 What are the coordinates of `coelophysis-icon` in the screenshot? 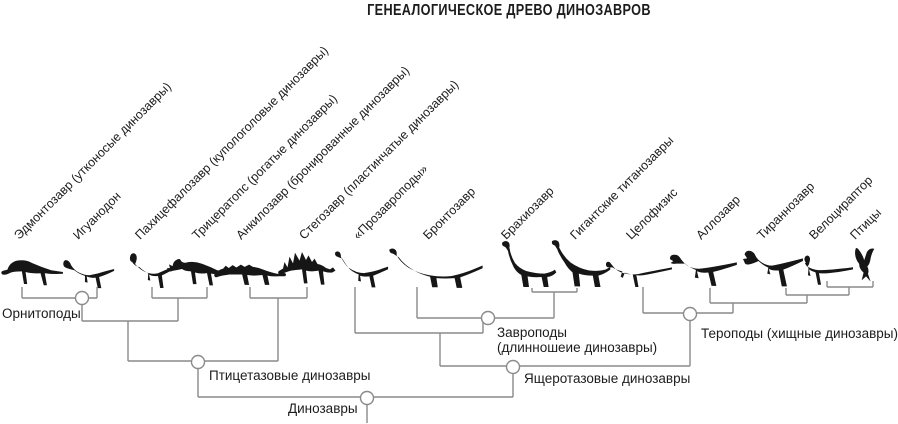 It's located at (639, 271).